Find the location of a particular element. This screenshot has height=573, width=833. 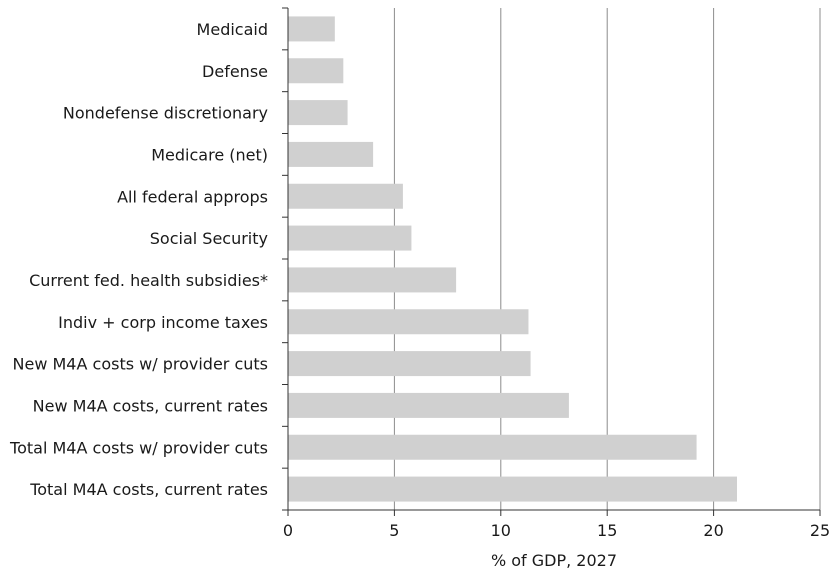

category-label: Medicaid is located at coordinates (232, 29).